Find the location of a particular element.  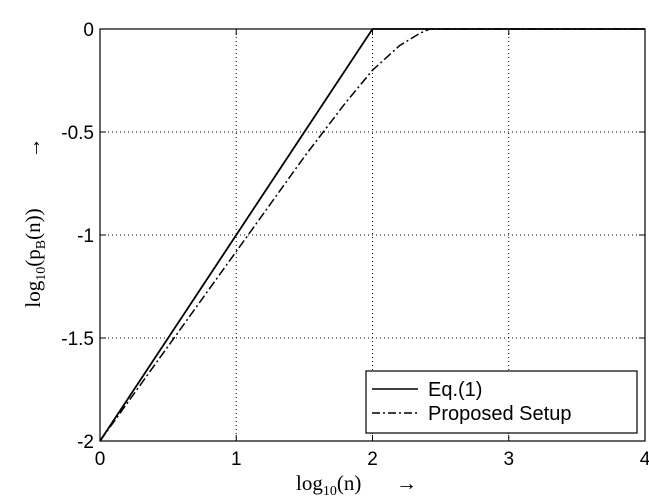

y-axis-label: log10(pB(n)) is located at coordinates (35, 257).